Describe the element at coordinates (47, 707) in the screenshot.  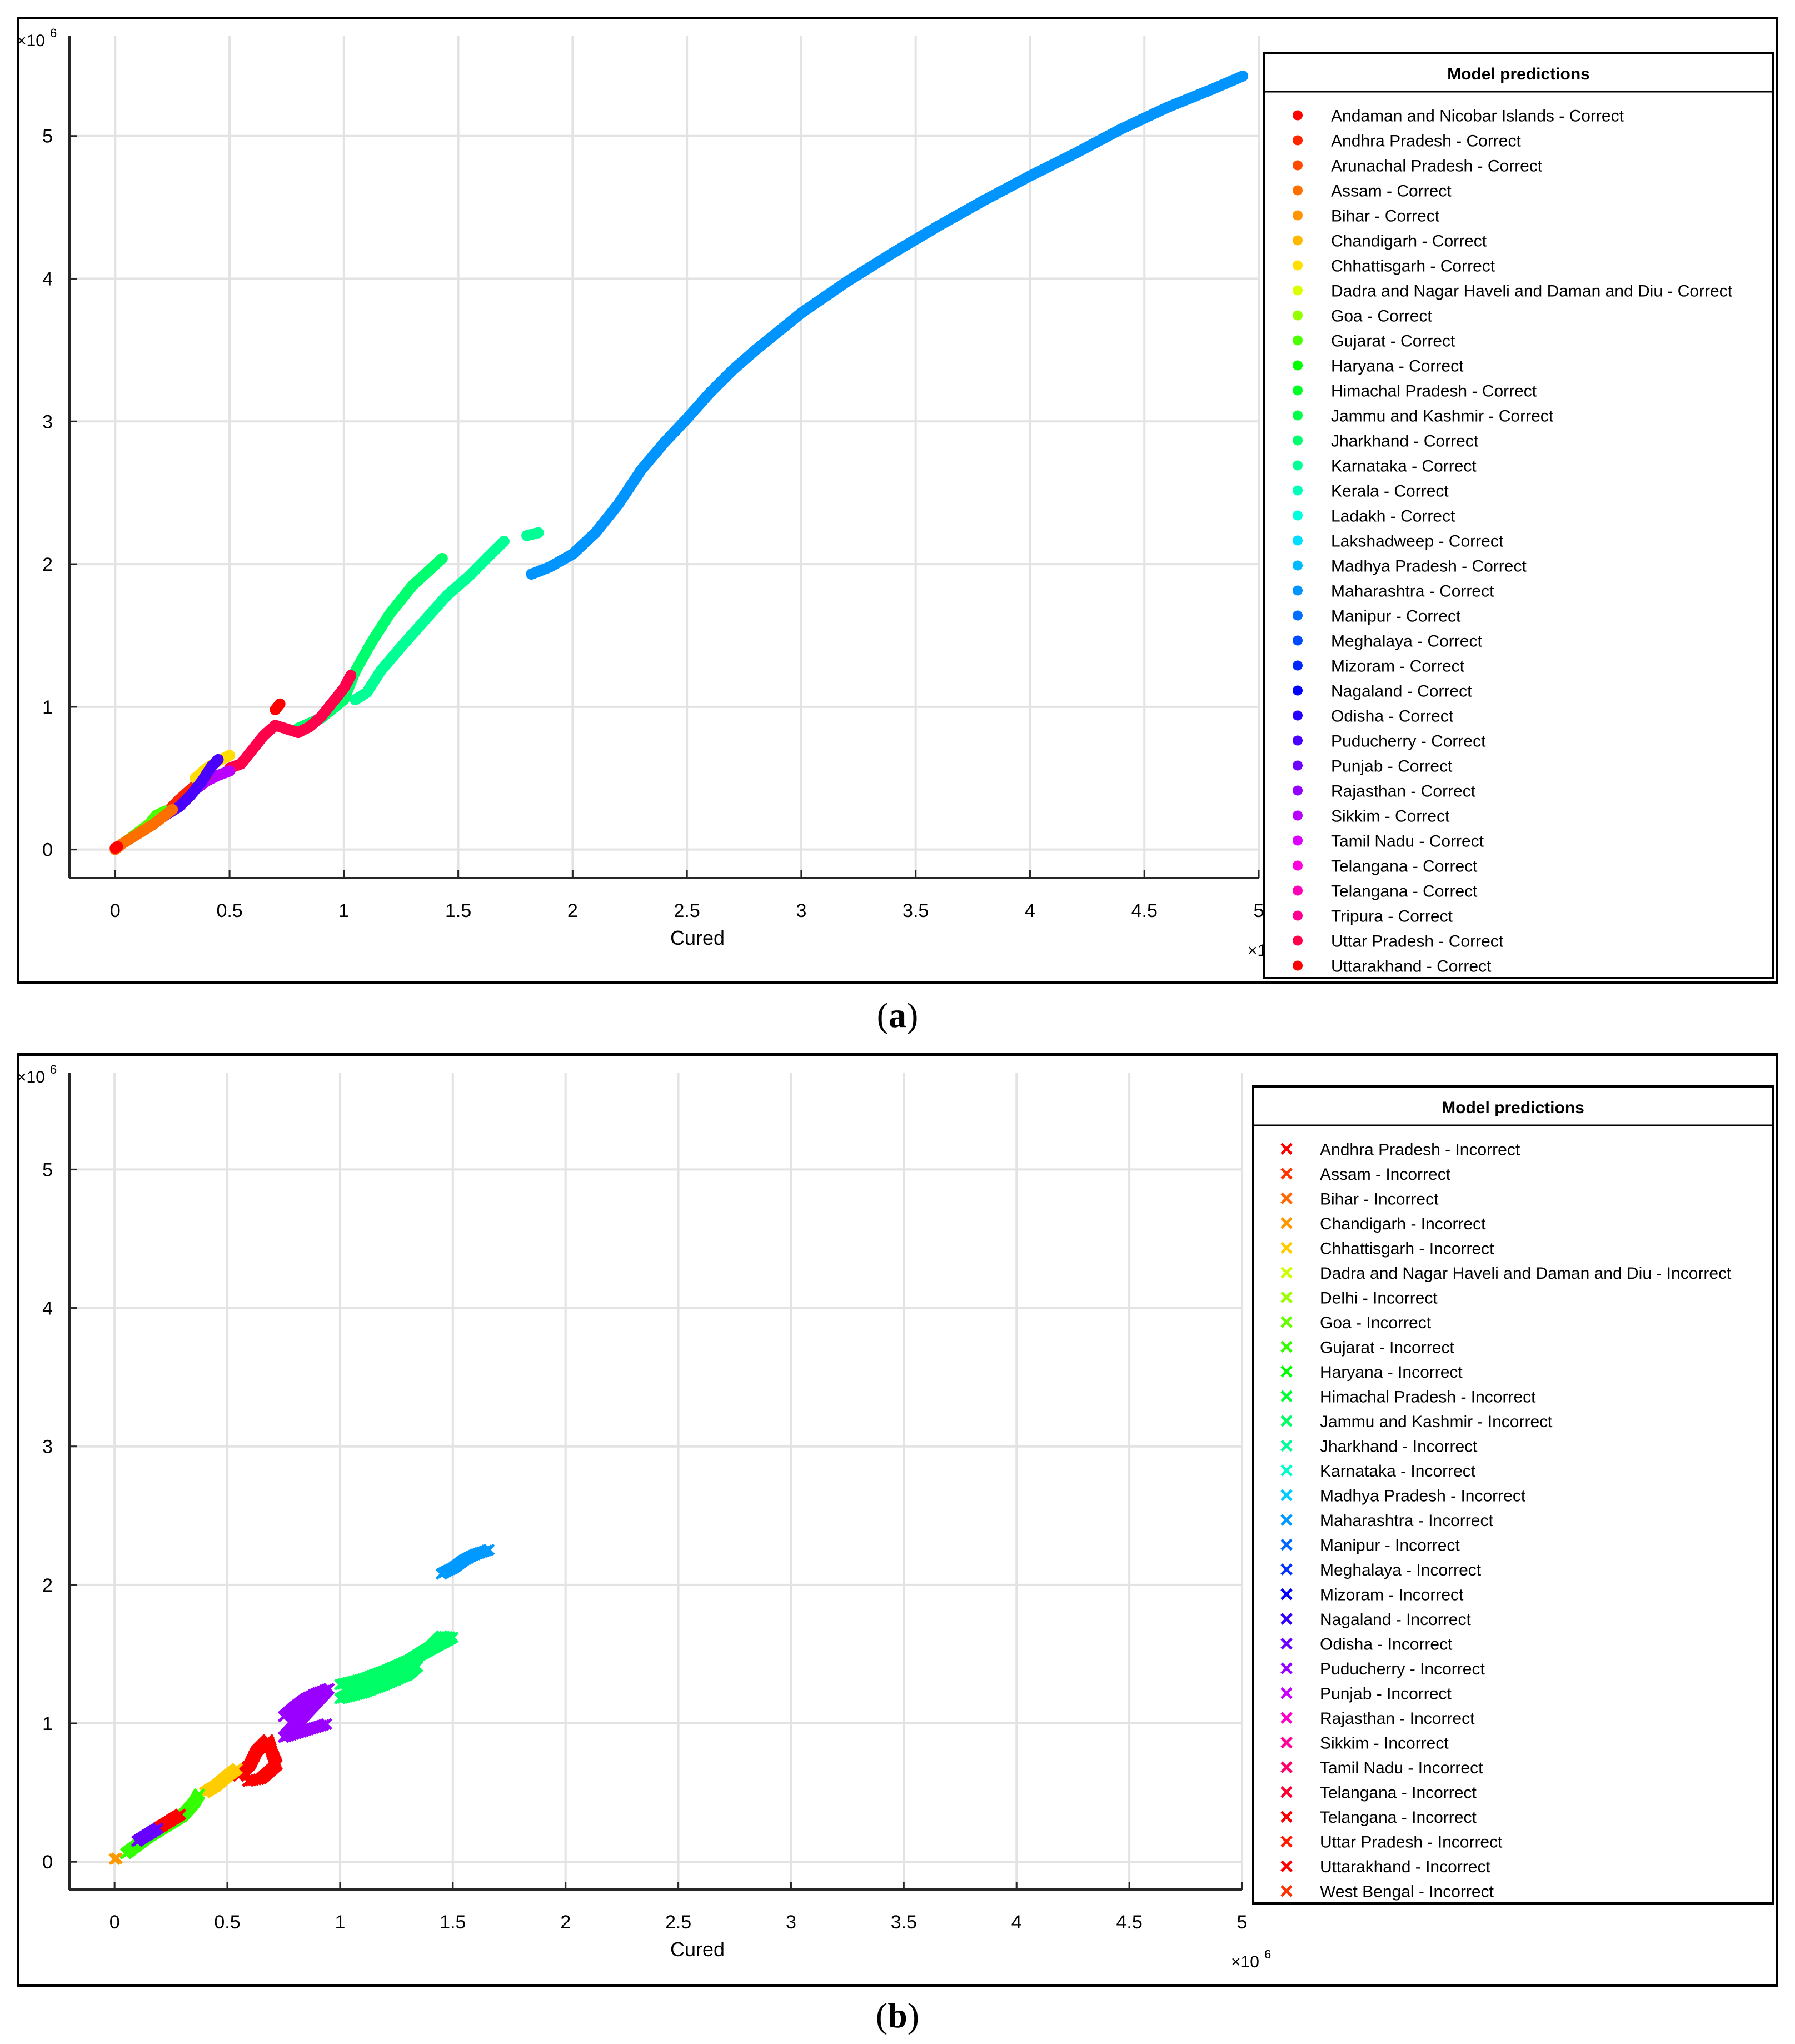
I see `chart-a-ytick-1: 1` at that location.